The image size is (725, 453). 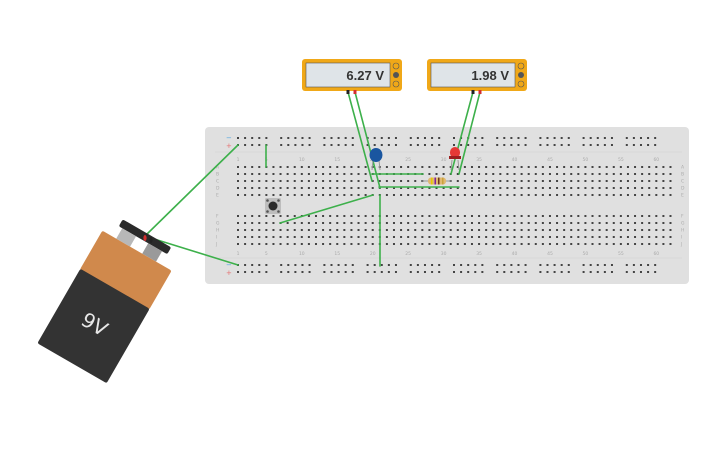 I want to click on multimeter-1: 6.27 V, so click(x=352, y=76).